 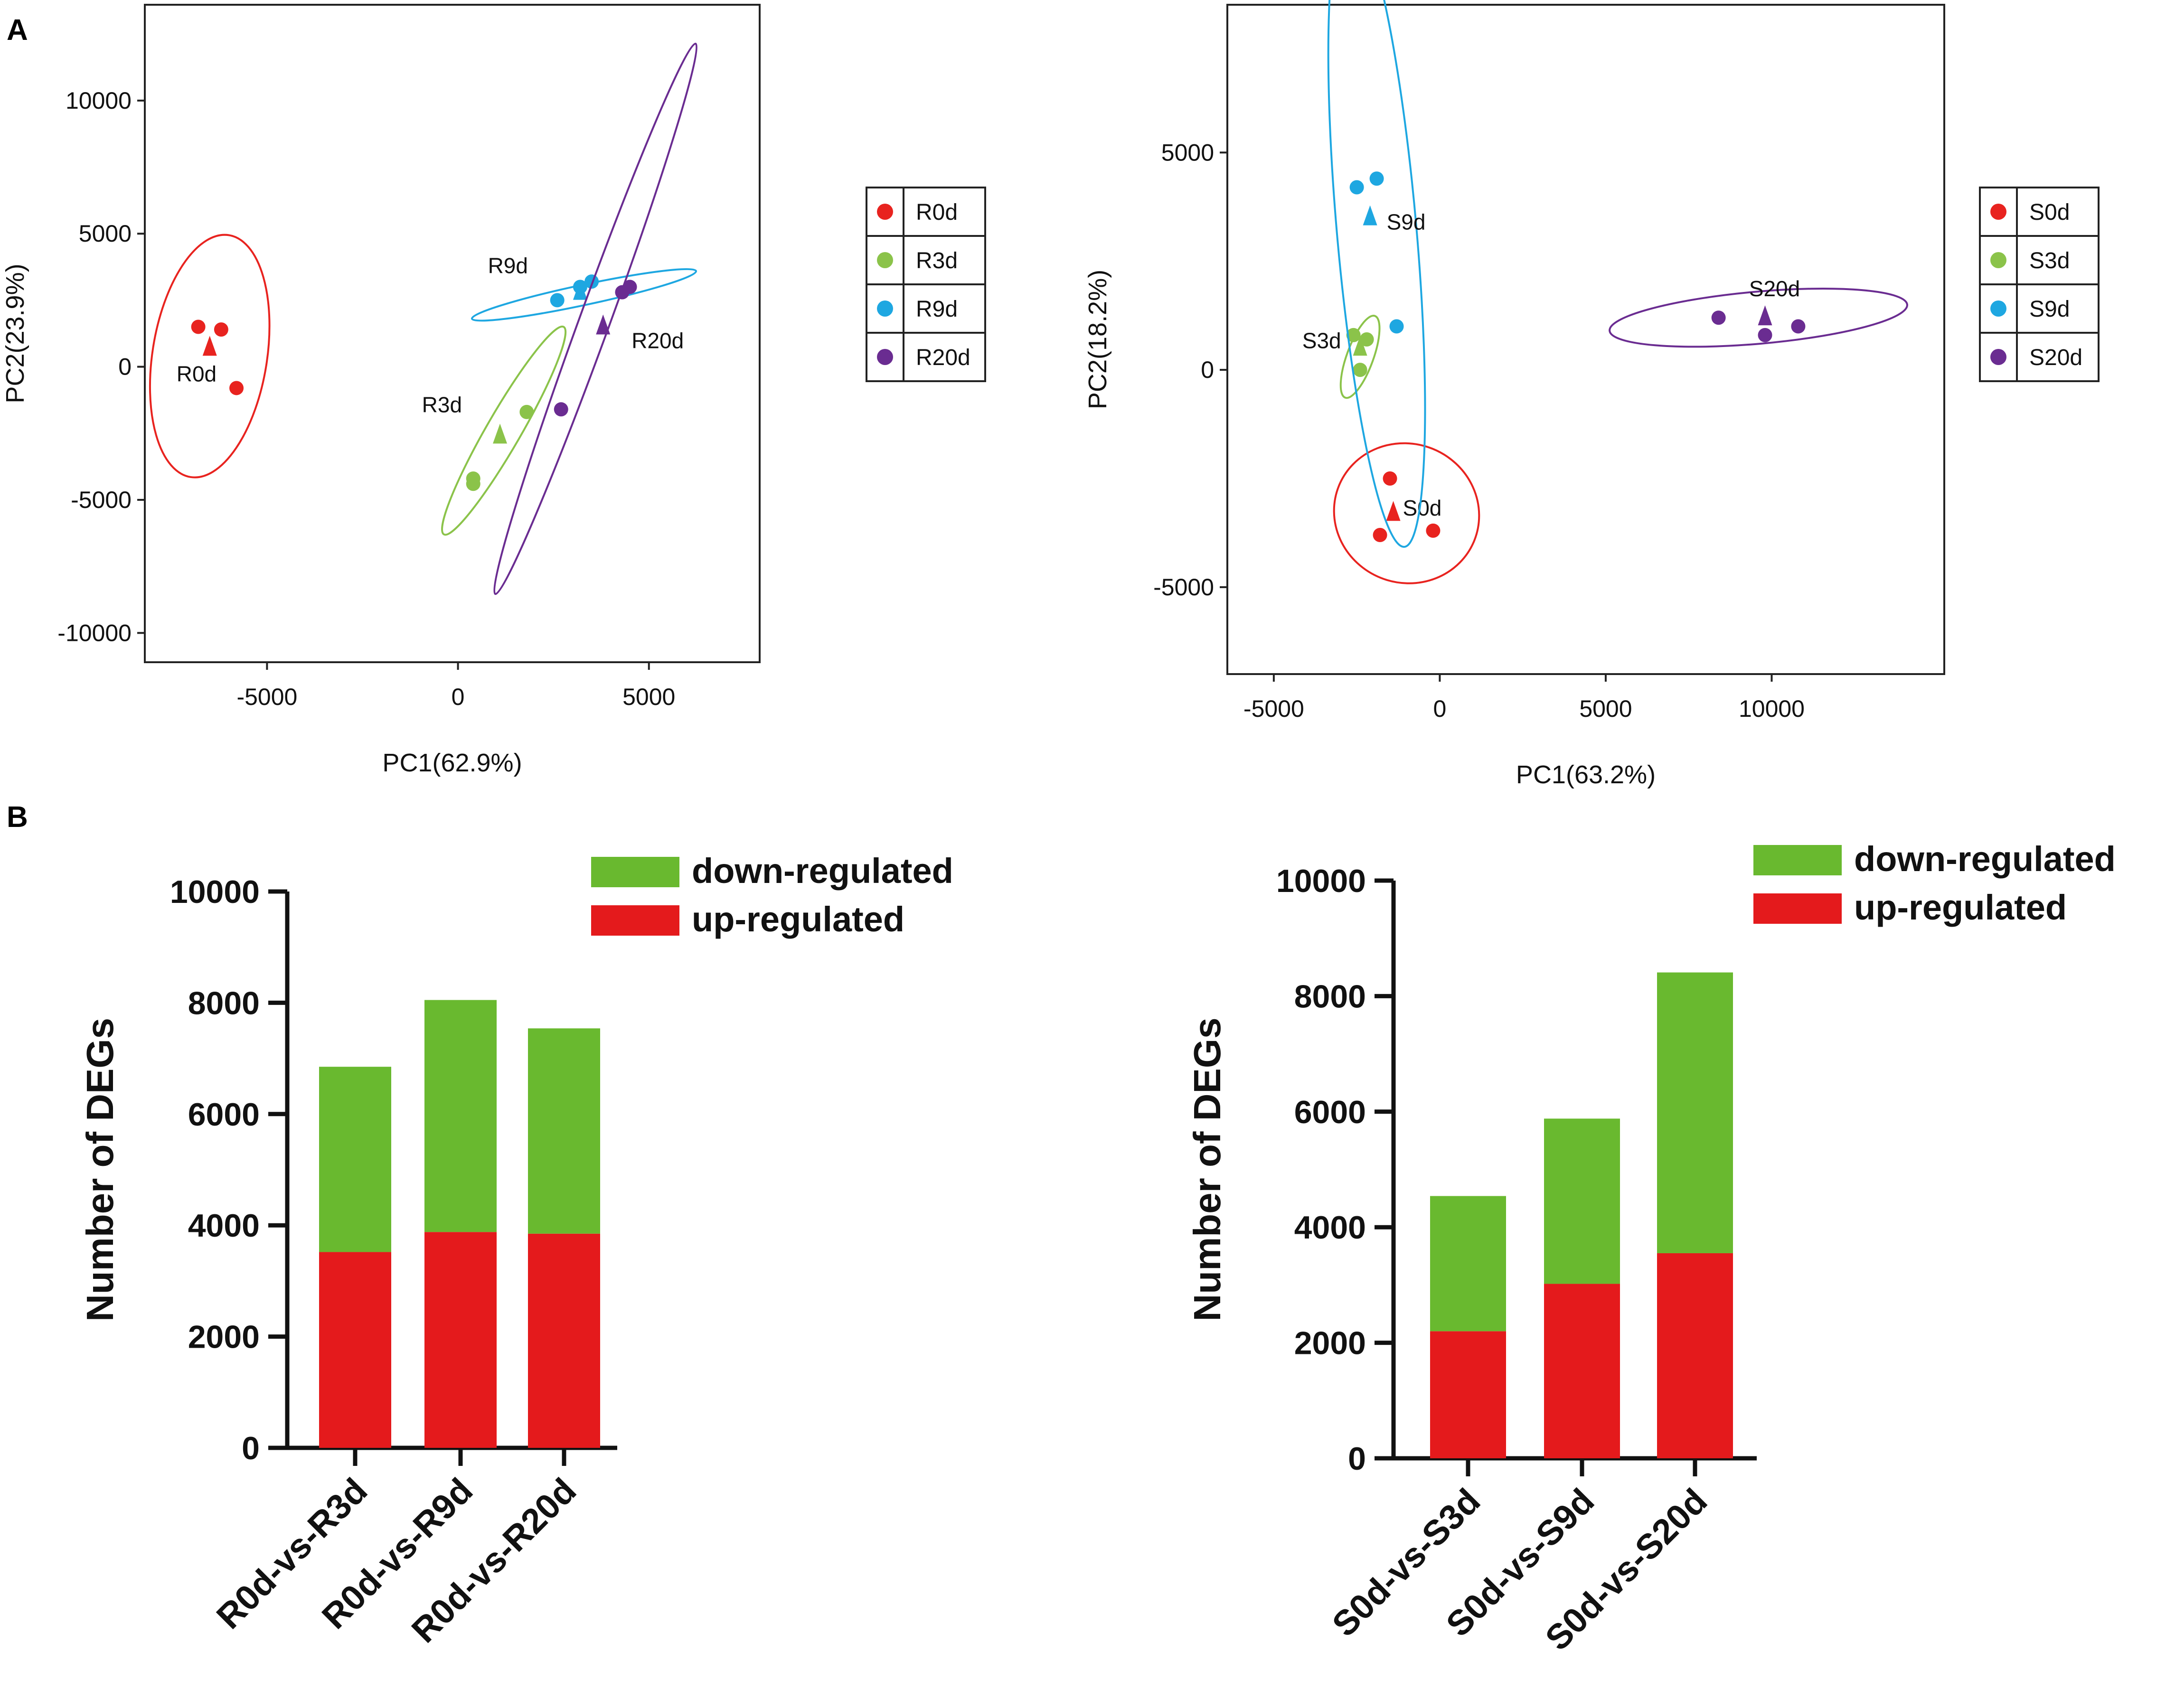 What do you see at coordinates (1468, 1394) in the screenshot?
I see `bar-up-regulated-s0d-vs-s3d` at bounding box center [1468, 1394].